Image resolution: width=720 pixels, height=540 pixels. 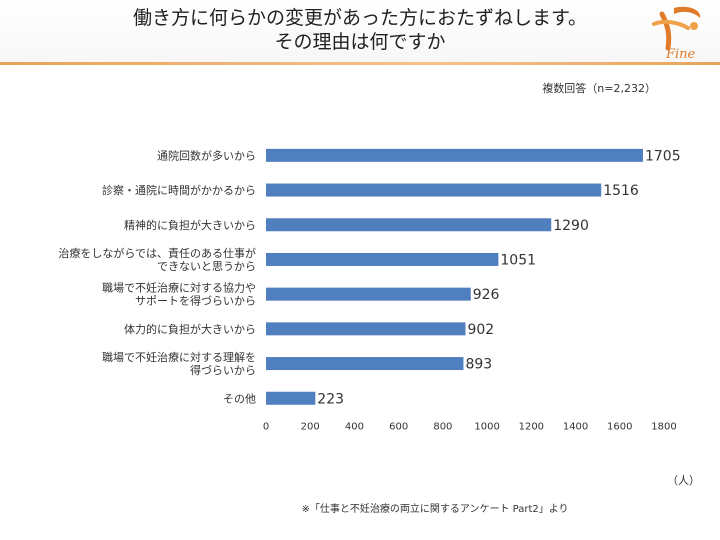 What do you see at coordinates (206, 266) in the screenshot?
I see `category-label-line: できないと思うから` at bounding box center [206, 266].